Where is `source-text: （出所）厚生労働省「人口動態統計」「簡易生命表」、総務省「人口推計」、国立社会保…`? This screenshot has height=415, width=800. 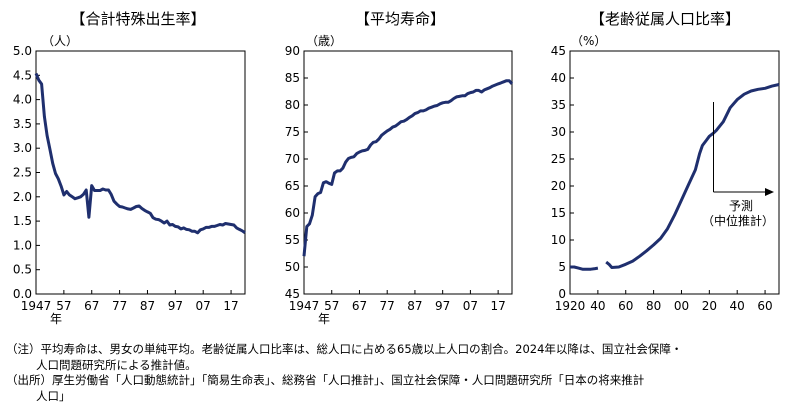
source-text: （出所）厚生労働省「人口動態統計」「簡易生命表」、総務省「人口推計」、国立社会保… is located at coordinates (325, 380).